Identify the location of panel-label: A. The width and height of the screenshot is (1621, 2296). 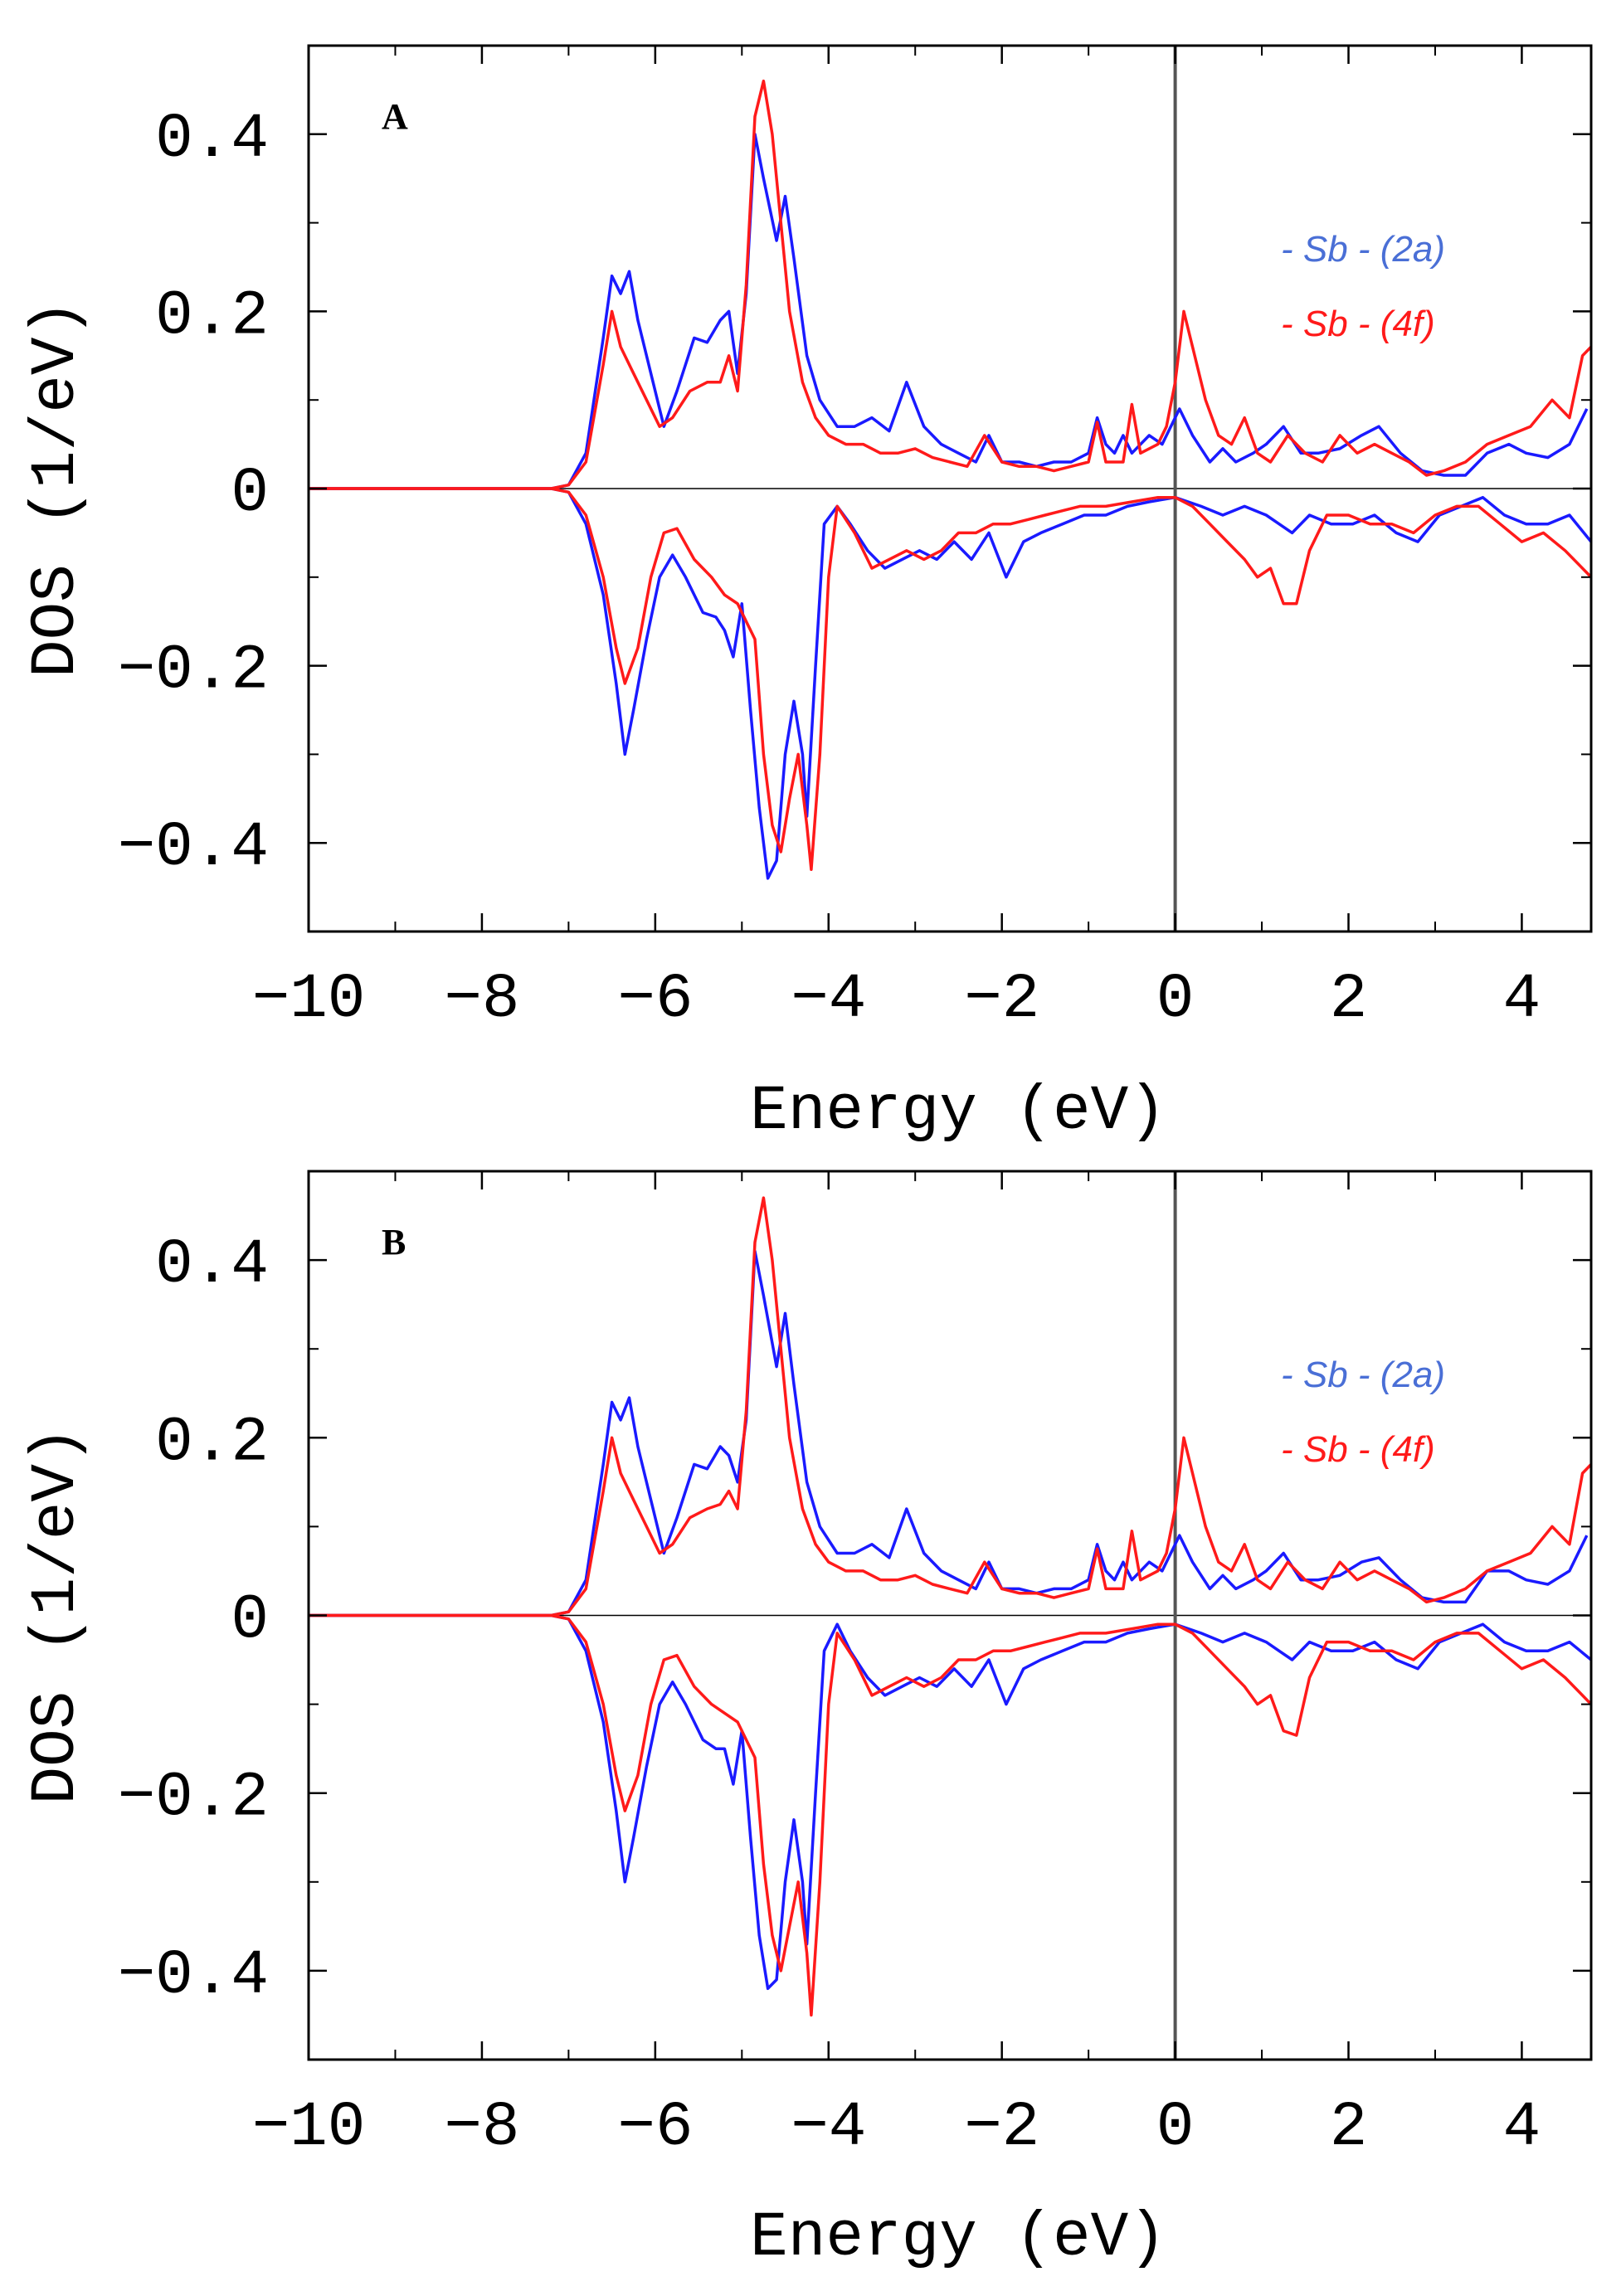
(395, 117).